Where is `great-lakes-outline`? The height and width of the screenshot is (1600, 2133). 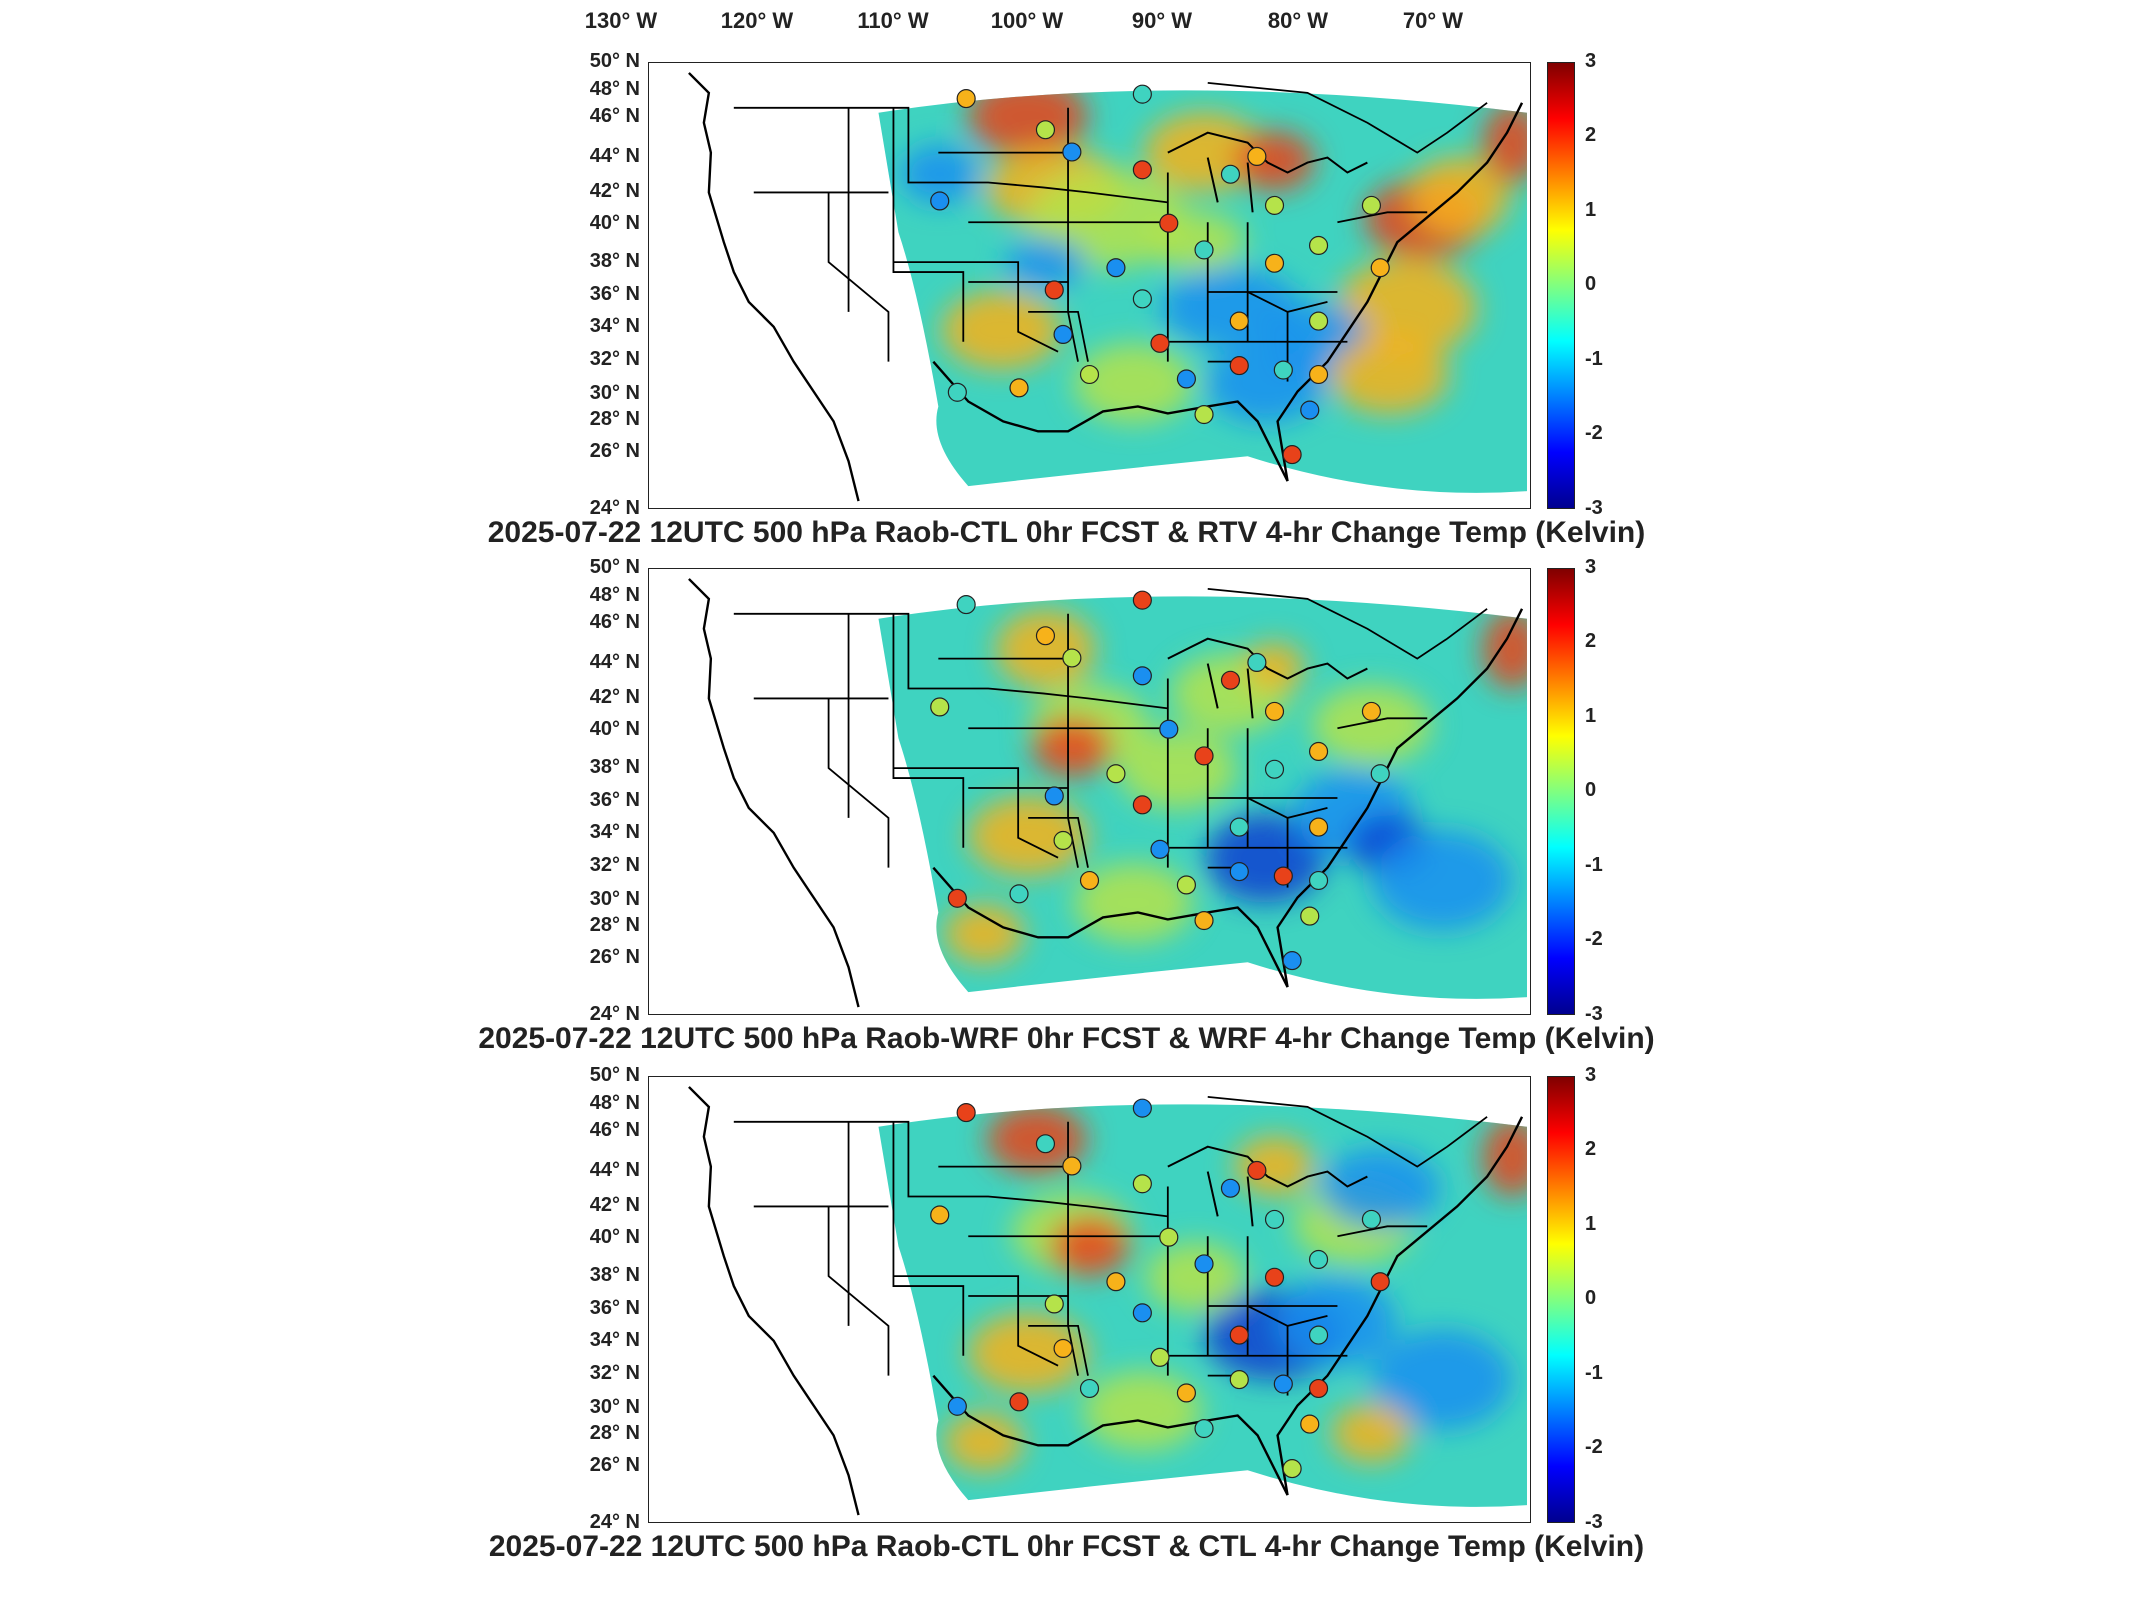 great-lakes-outline is located at coordinates (1267, 678).